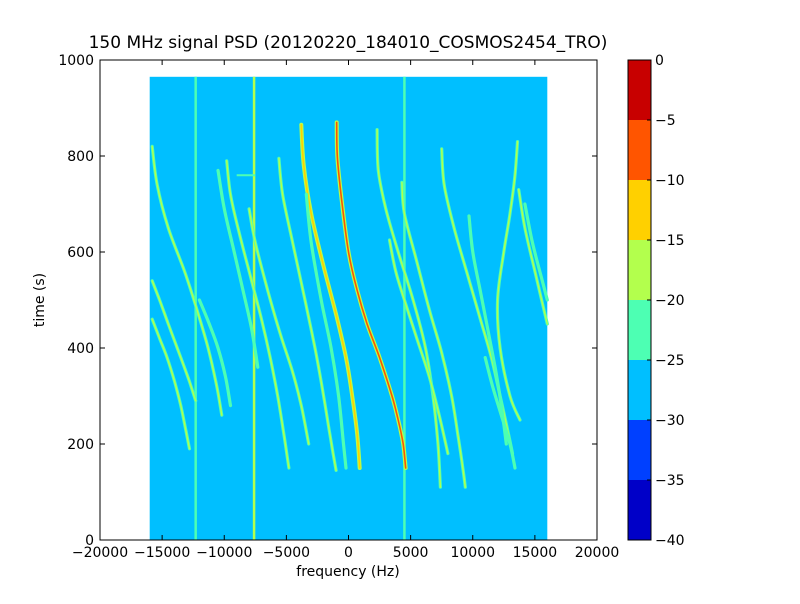 This screenshot has height=604, width=800. What do you see at coordinates (472, 553) in the screenshot?
I see `x-tick-label: 10000` at bounding box center [472, 553].